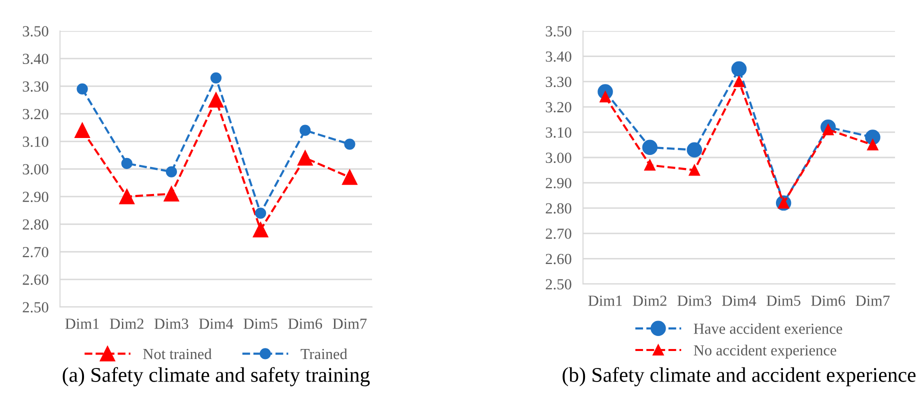 The image size is (924, 405). What do you see at coordinates (177, 354) in the screenshot?
I see `legend-label: Not trained` at bounding box center [177, 354].